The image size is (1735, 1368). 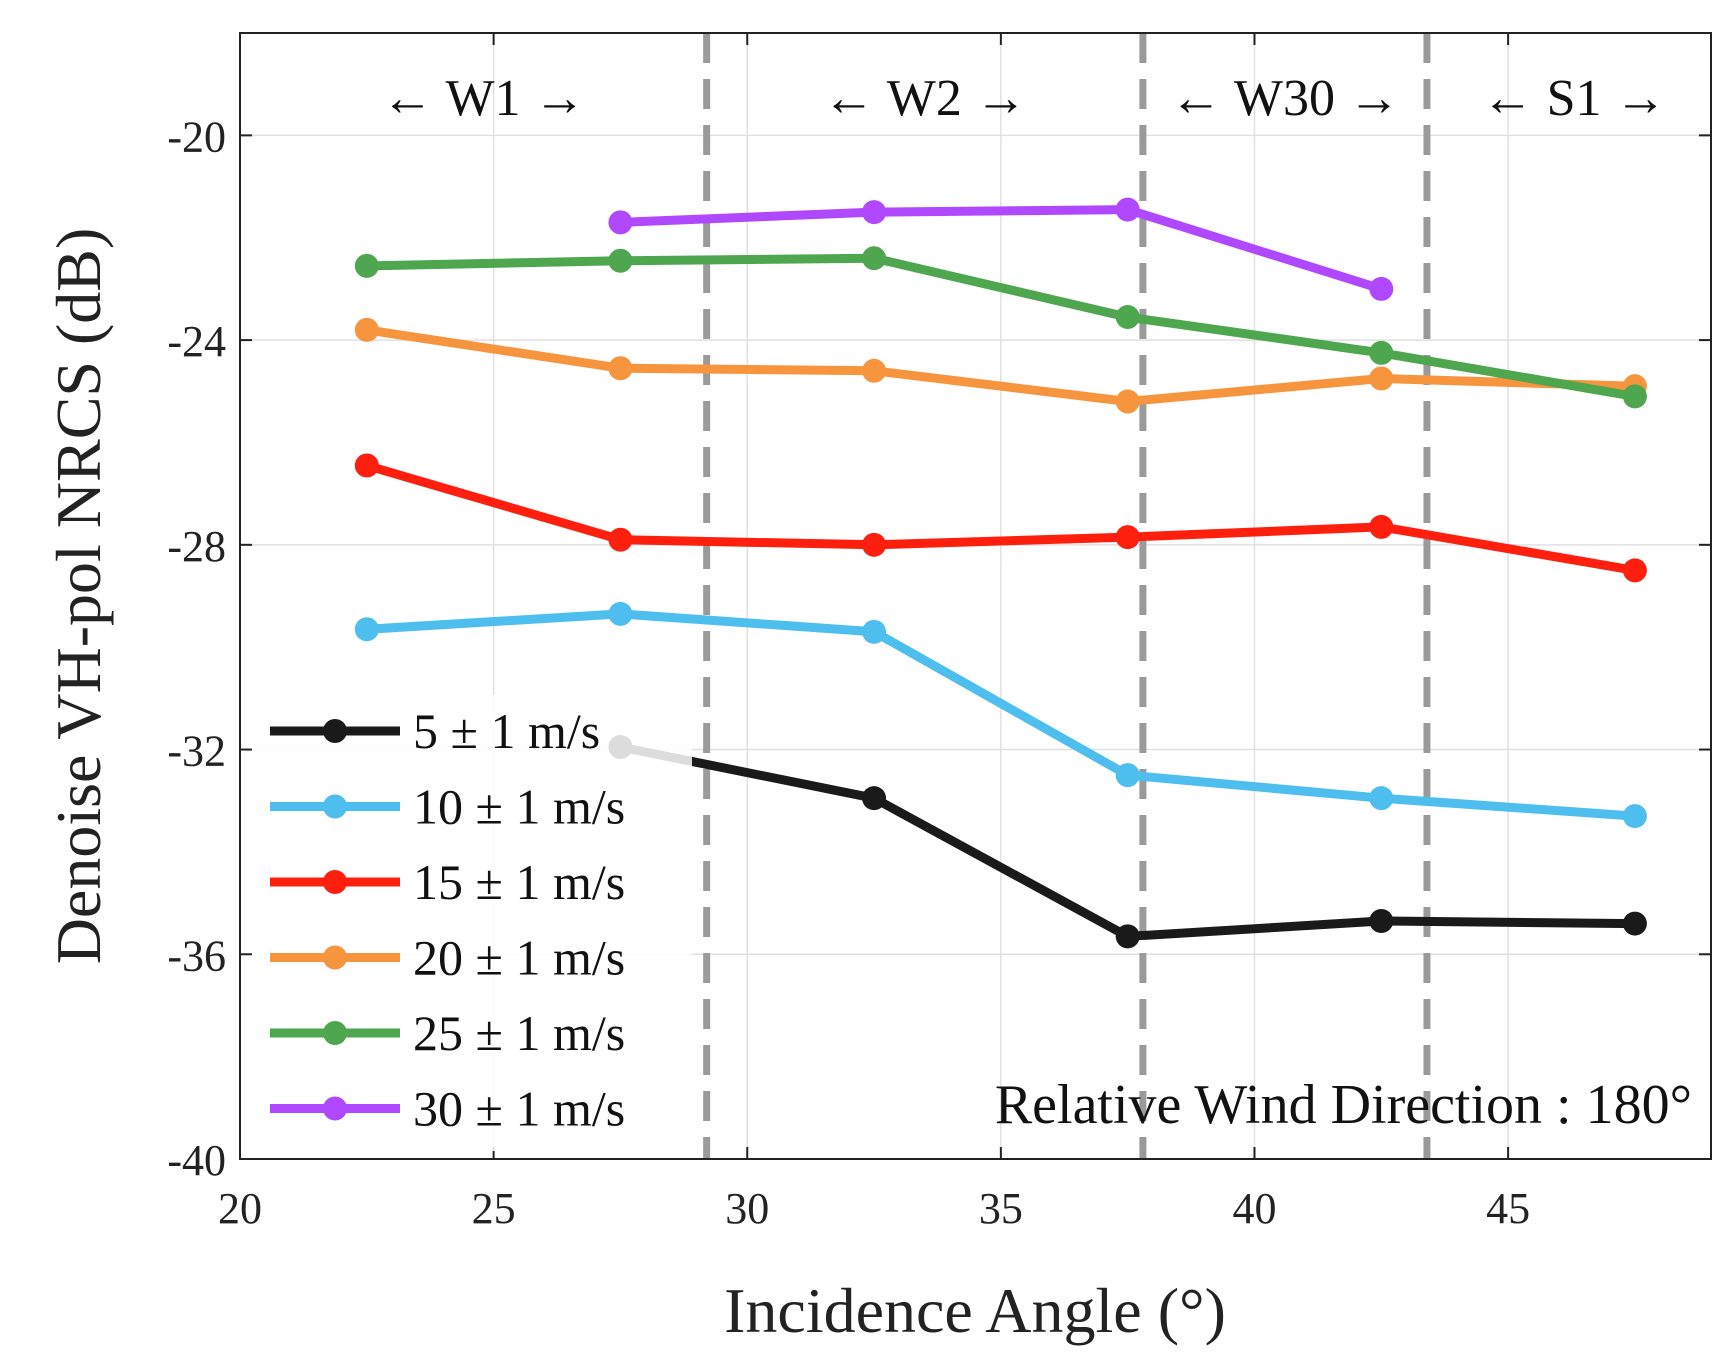 I want to click on y-tick-label: -32, so click(x=196, y=751).